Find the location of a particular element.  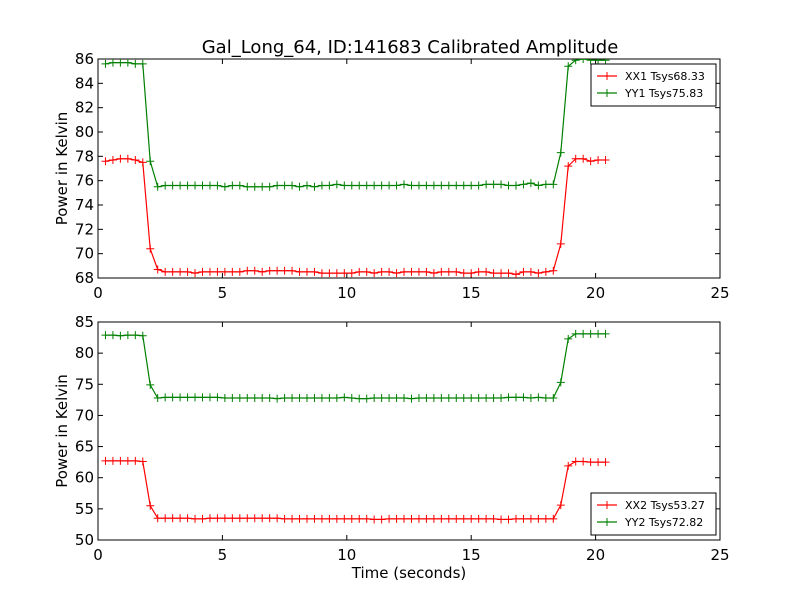

y-tick-label: 74 is located at coordinates (84, 205).